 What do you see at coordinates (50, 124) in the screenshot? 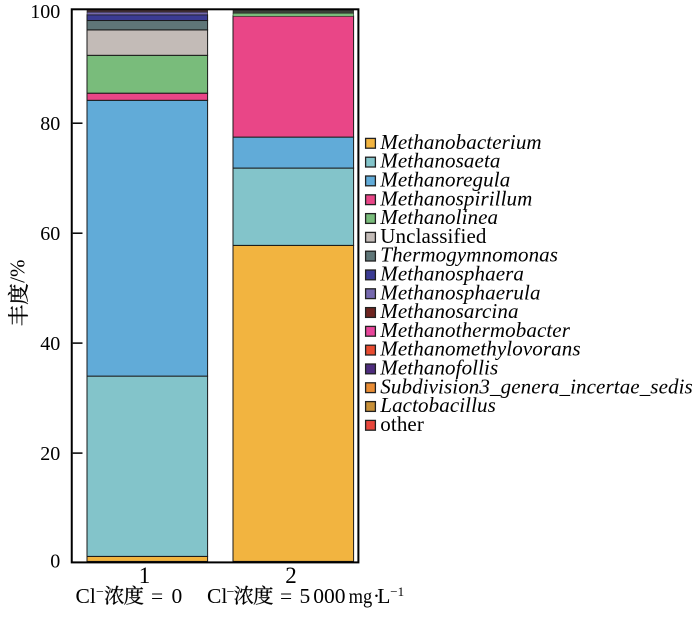
I see `svg-text: 80` at bounding box center [50, 124].